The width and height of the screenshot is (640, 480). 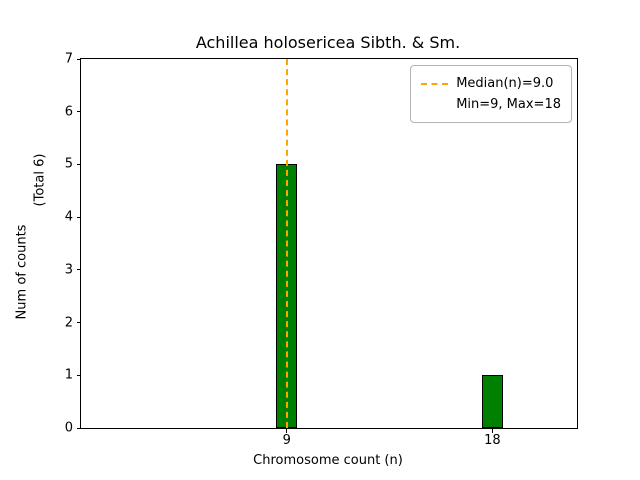 What do you see at coordinates (492, 401) in the screenshot?
I see `bar-n18` at bounding box center [492, 401].